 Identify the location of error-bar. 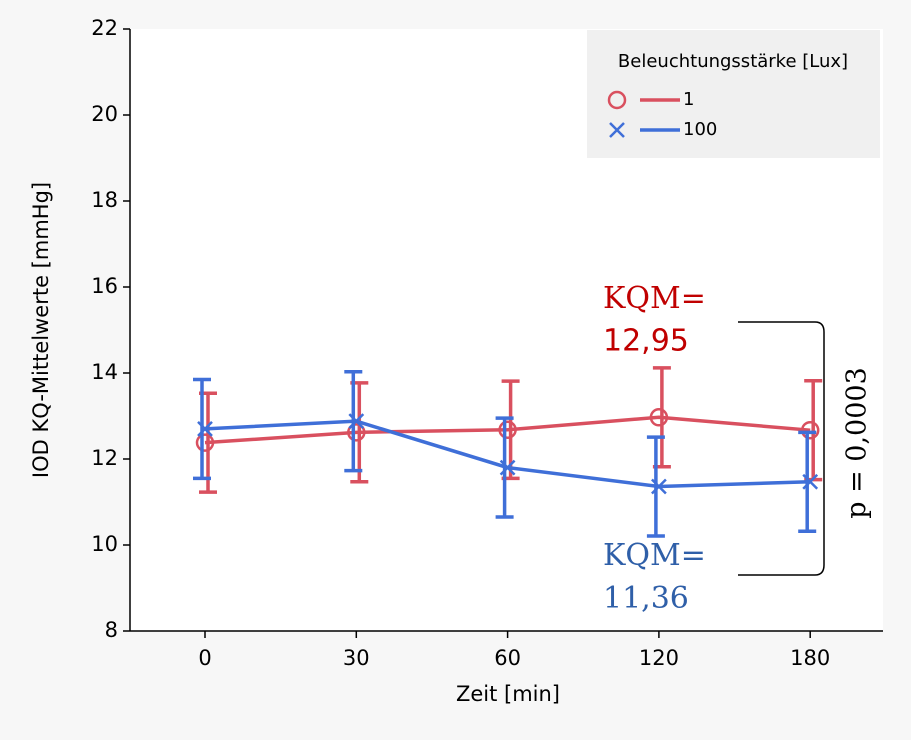
(202, 429).